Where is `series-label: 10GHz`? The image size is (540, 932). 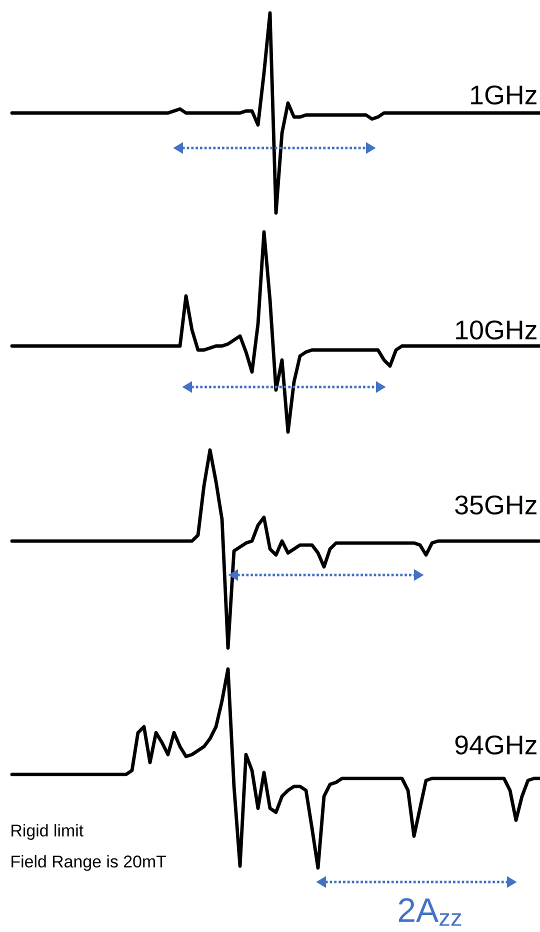
series-label: 10GHz is located at coordinates (496, 330).